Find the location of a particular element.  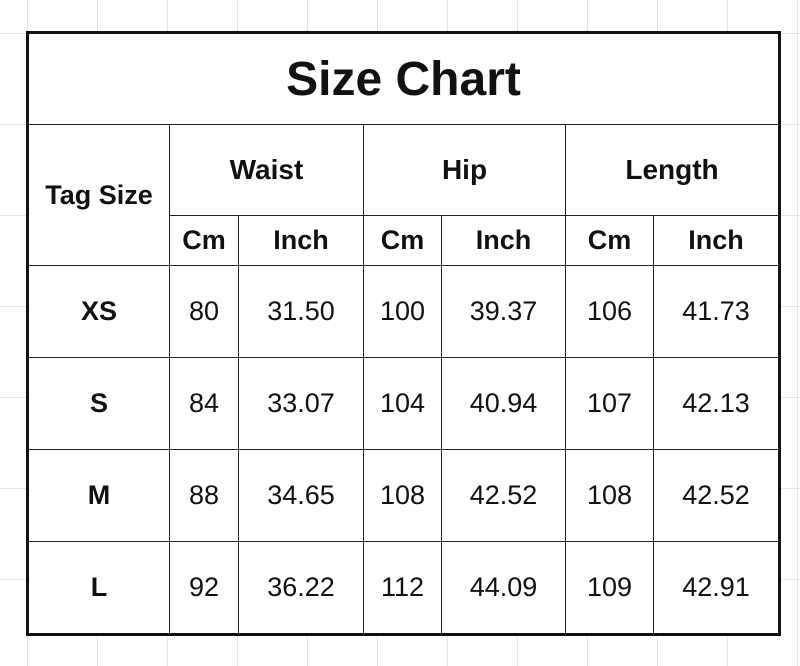

table-row: XS 80 31.50 100 39.37 106 41.73 is located at coordinates (403, 311).